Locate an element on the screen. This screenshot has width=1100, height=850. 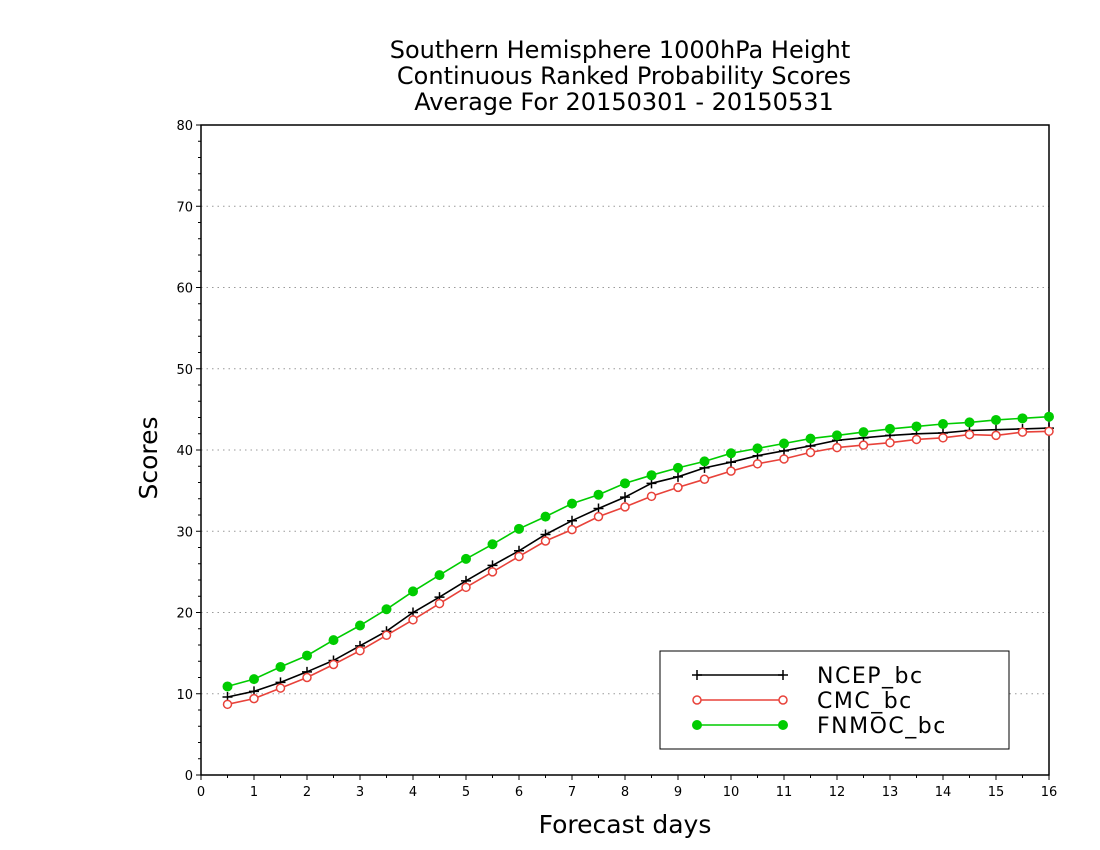
x-tick-label: 13 is located at coordinates (890, 792).